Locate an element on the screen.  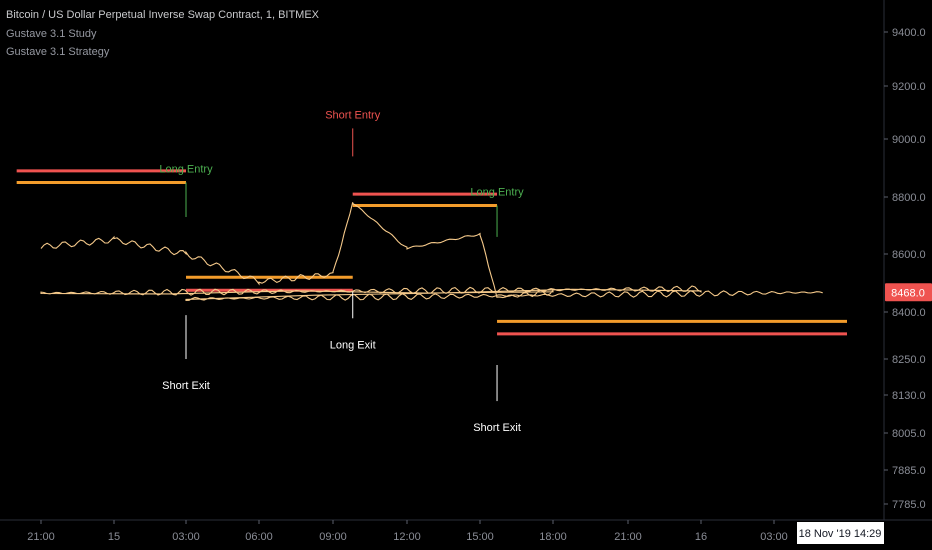
y-tick-label: 8005.0 is located at coordinates (909, 434).